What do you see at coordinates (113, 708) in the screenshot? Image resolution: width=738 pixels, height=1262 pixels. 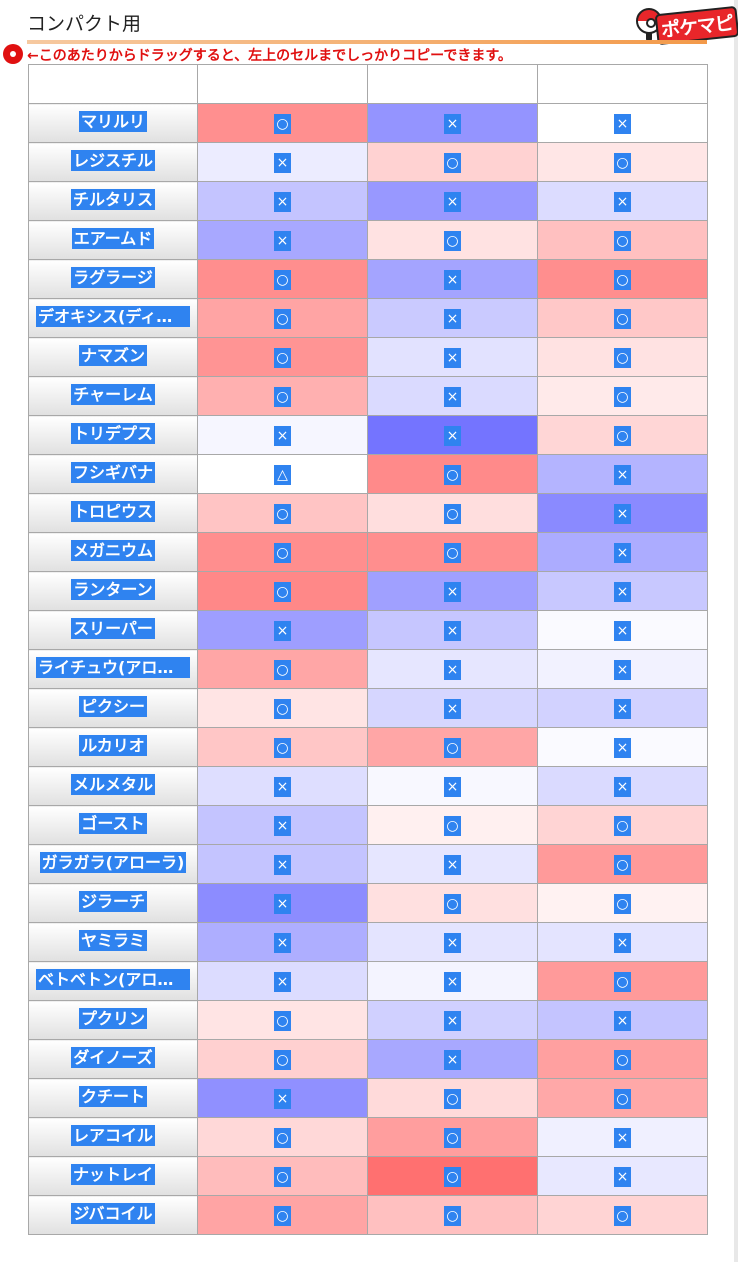 I see `pokemon-name-cell: ピクシー` at bounding box center [113, 708].